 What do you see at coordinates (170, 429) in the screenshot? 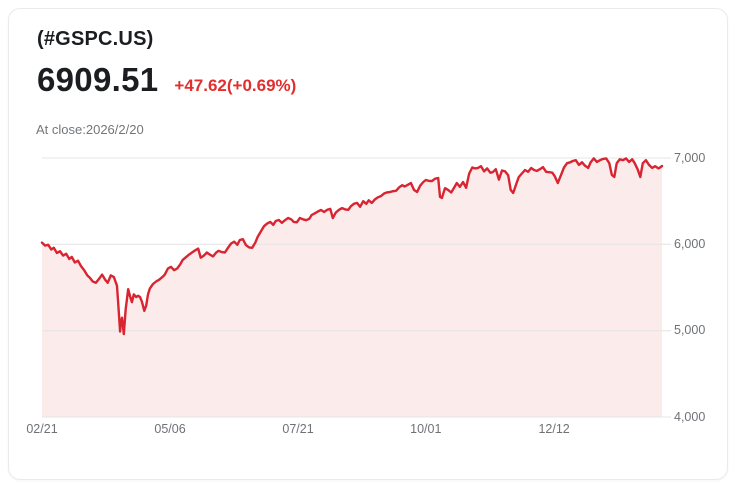
I see `x-axis-label-05-06: 05/06` at bounding box center [170, 429].